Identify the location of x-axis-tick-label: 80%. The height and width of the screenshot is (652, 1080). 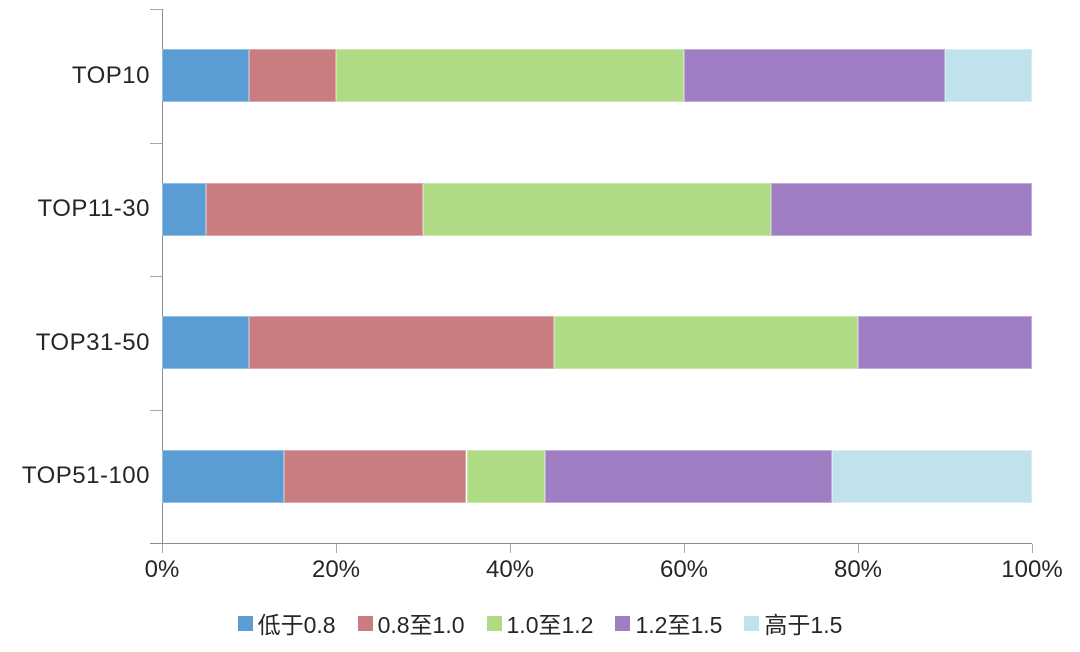
(858, 569).